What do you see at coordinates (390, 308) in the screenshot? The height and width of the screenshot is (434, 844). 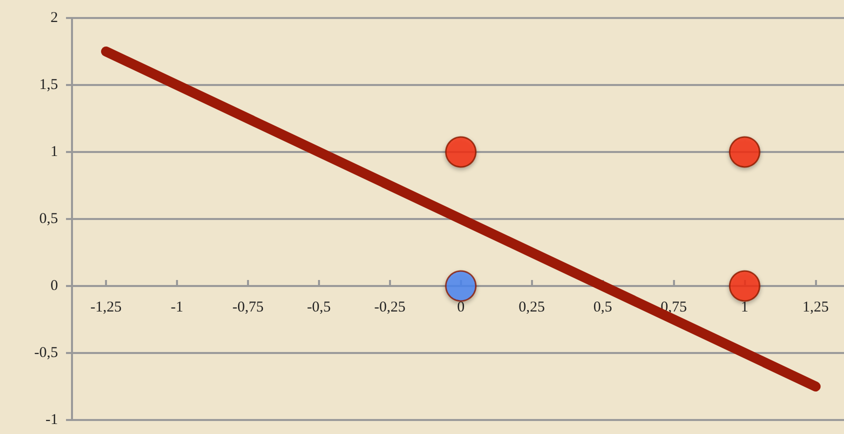 I see `x-tick-label: -0,25` at bounding box center [390, 308].